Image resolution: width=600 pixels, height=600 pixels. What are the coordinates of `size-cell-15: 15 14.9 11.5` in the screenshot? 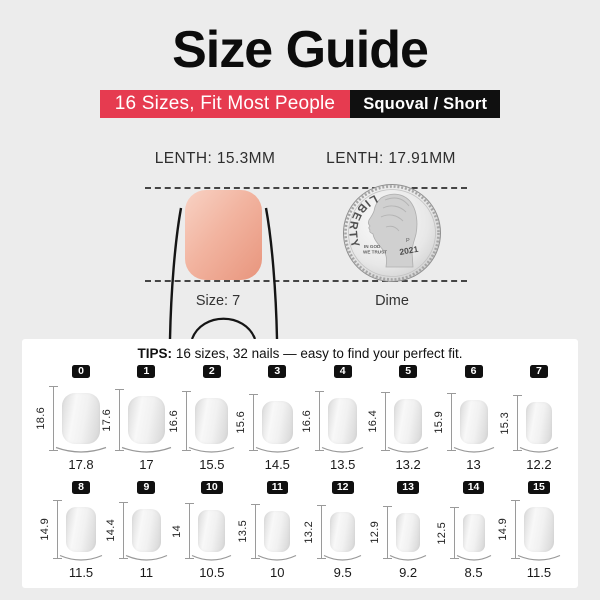 It's located at (532, 530).